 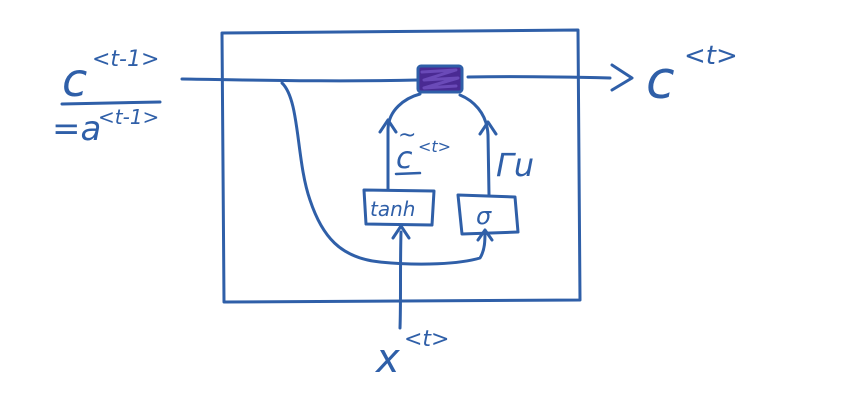 I want to click on x-input-line, so click(x=400, y=280).